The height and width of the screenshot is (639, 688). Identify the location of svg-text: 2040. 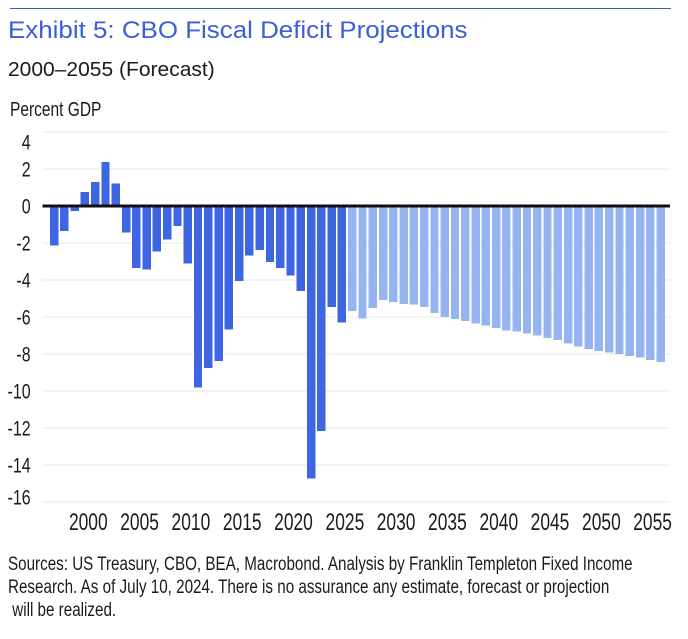
(498, 522).